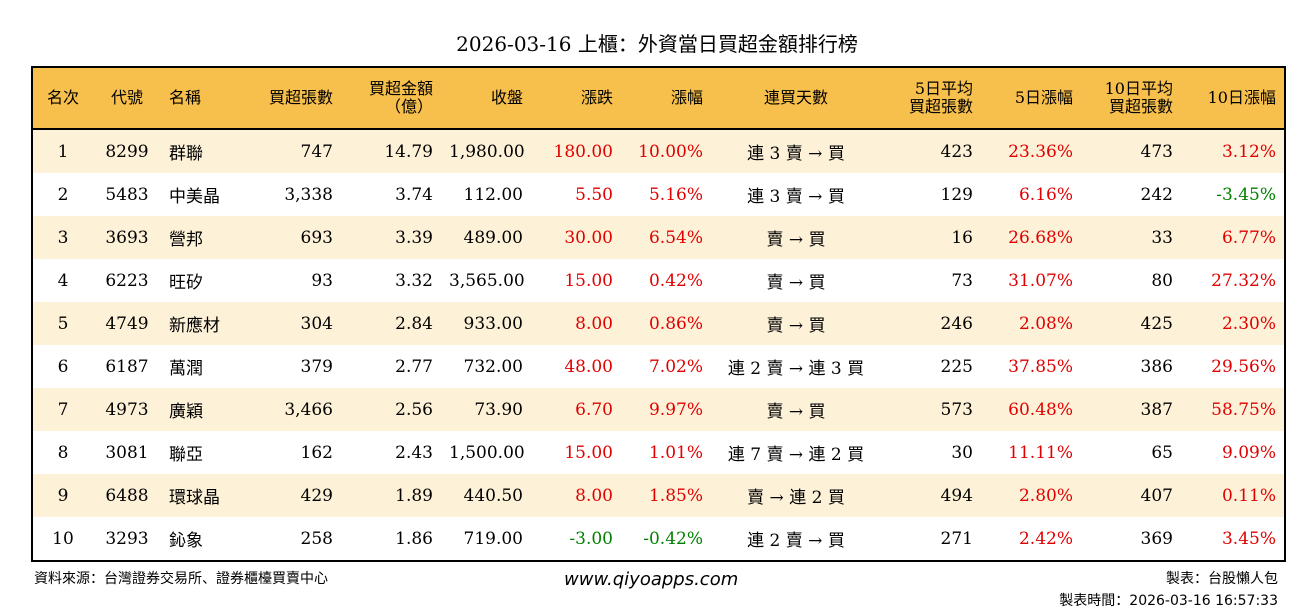  Describe the element at coordinates (594, 194) in the screenshot. I see `table-cell: 5.50` at that location.